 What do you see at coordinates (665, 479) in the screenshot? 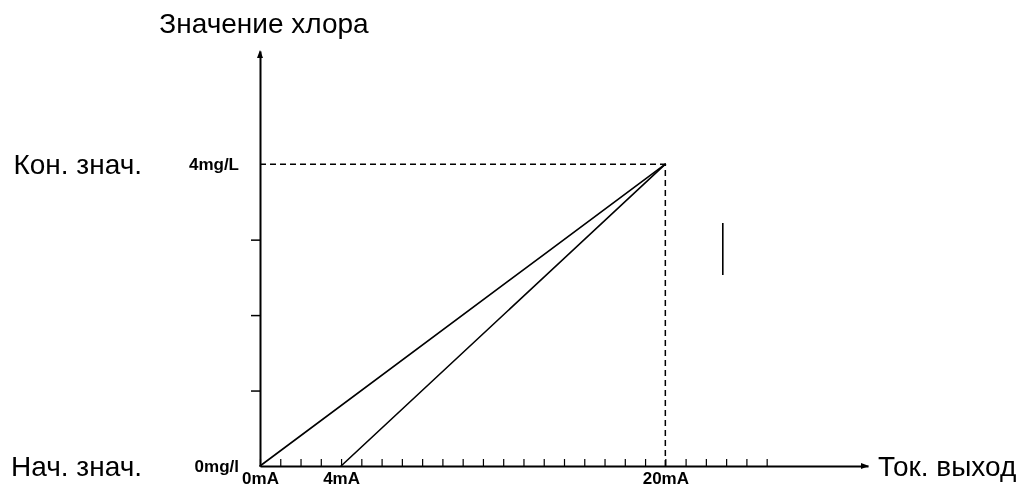
I see `x-tick-label: 20mA` at bounding box center [665, 479].